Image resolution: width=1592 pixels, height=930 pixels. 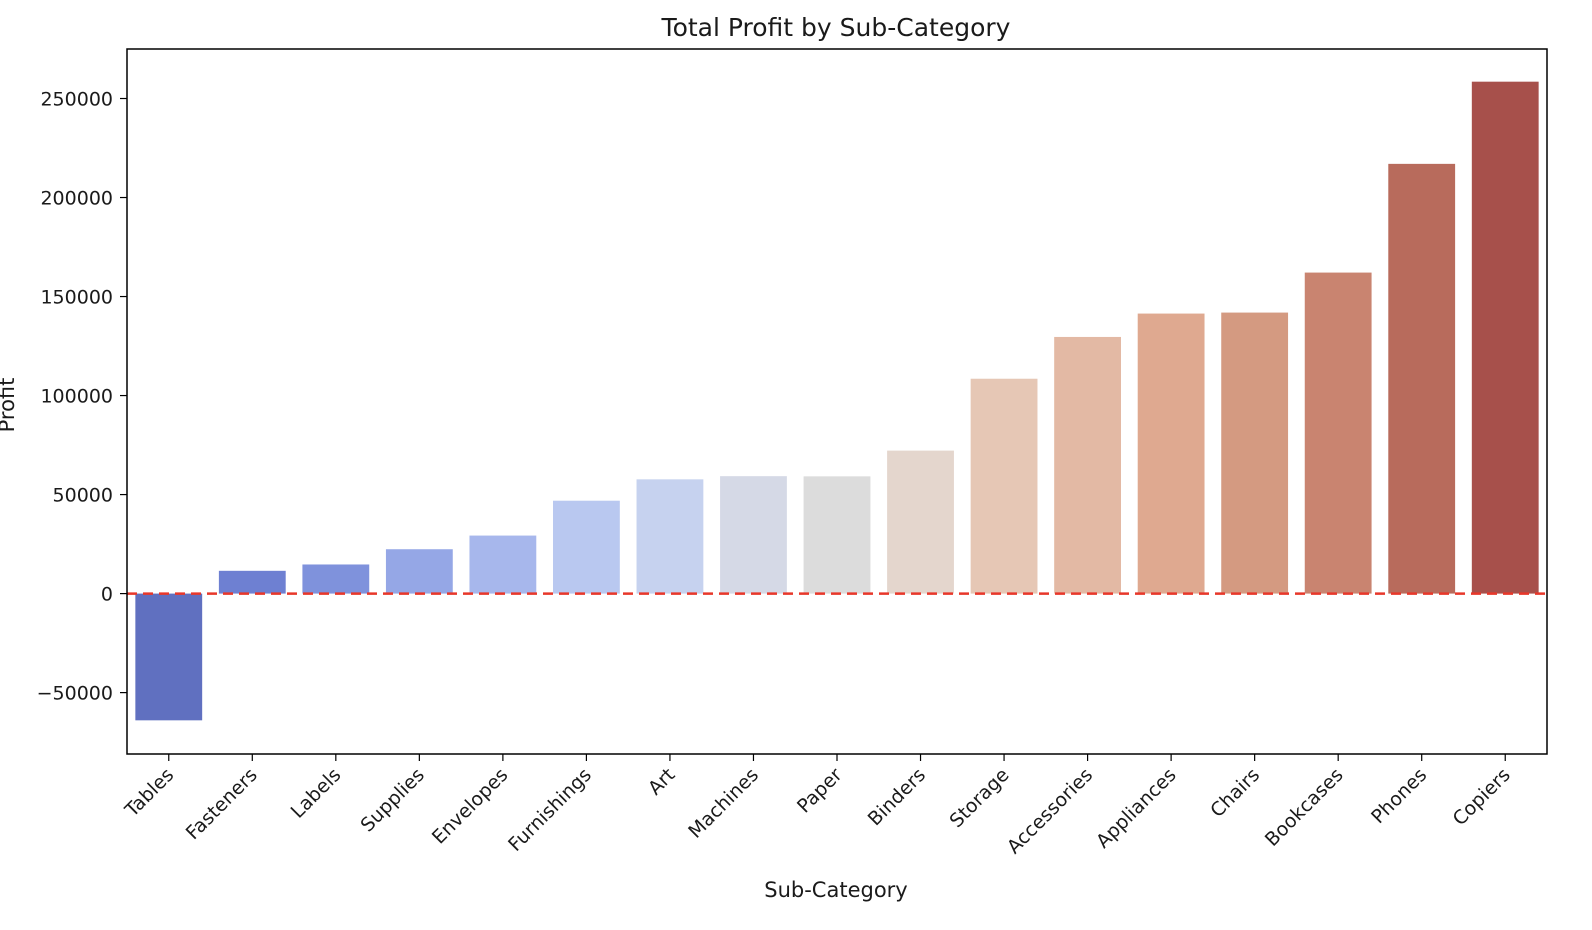 I want to click on bar-art, so click(x=670, y=536).